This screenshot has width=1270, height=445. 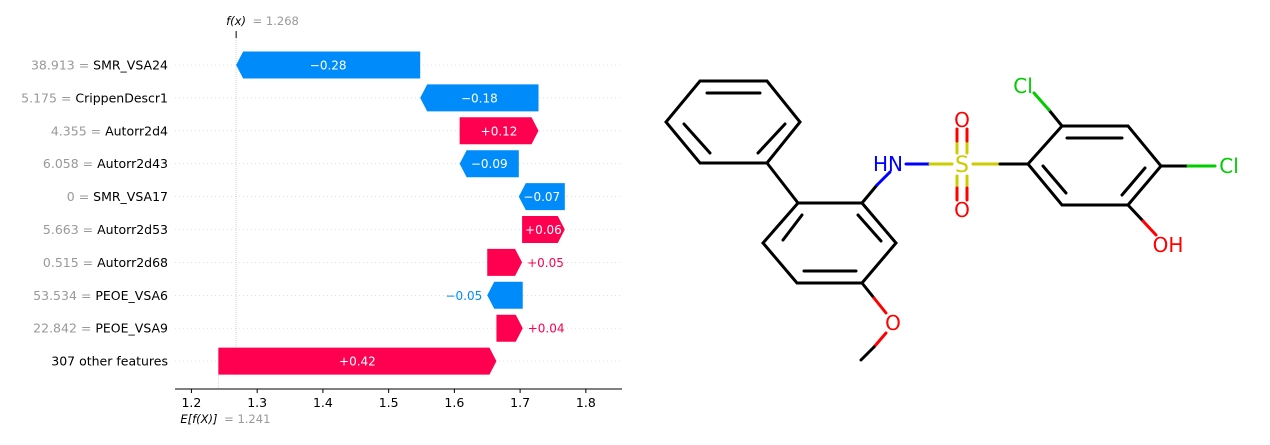 I want to click on expected-value-annotation: E[f(X)] = 1.241, so click(x=225, y=419).